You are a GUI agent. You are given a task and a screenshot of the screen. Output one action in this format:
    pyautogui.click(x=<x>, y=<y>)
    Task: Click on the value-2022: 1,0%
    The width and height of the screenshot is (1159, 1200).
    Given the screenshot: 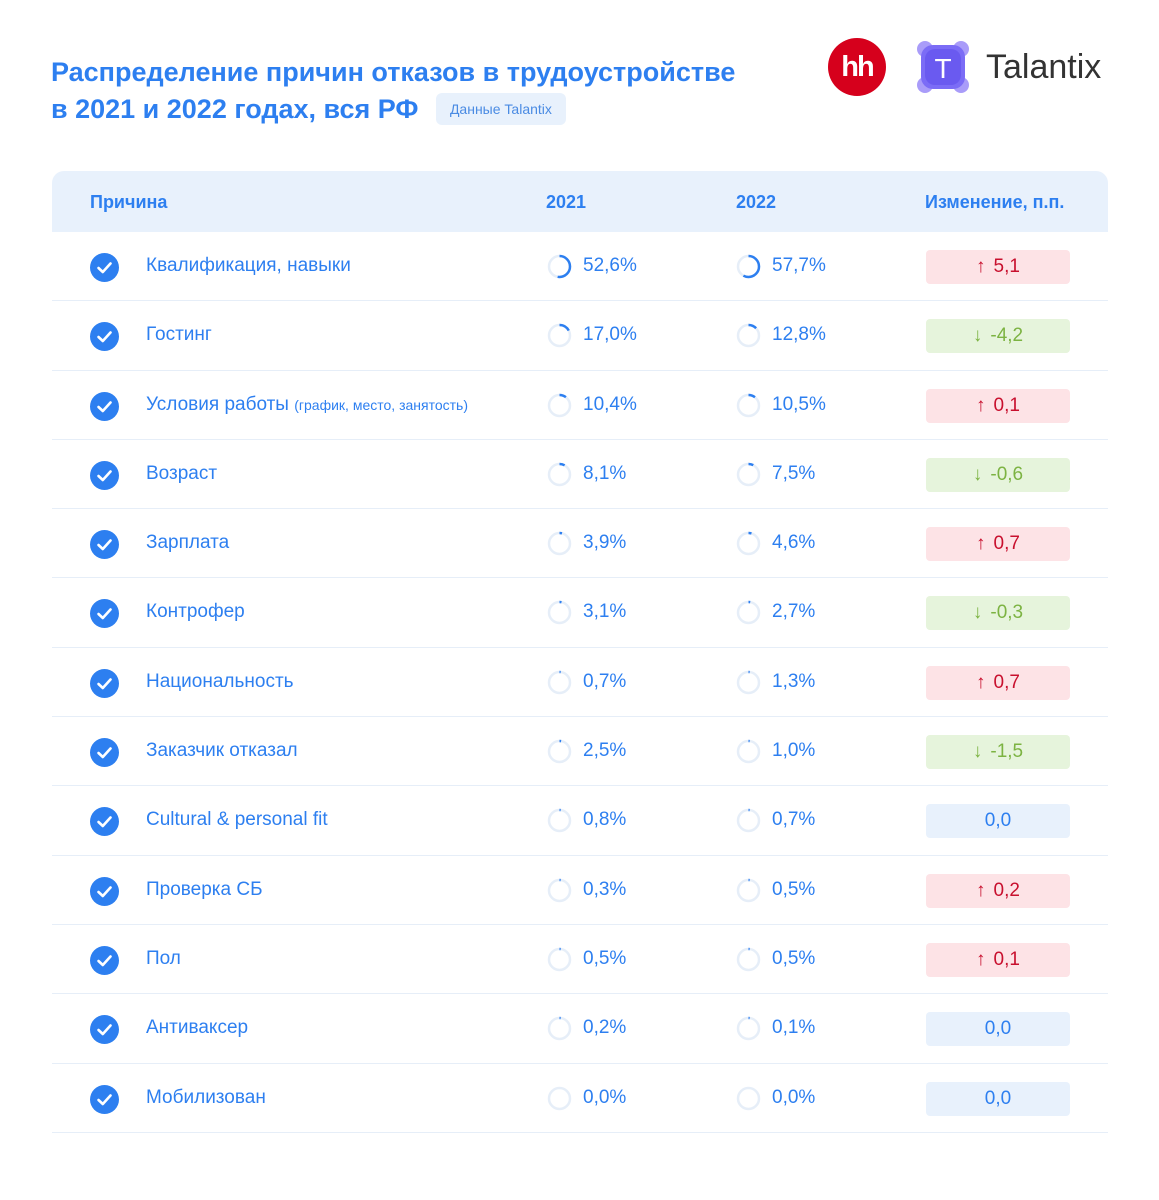 What is the action you would take?
    pyautogui.click(x=794, y=751)
    